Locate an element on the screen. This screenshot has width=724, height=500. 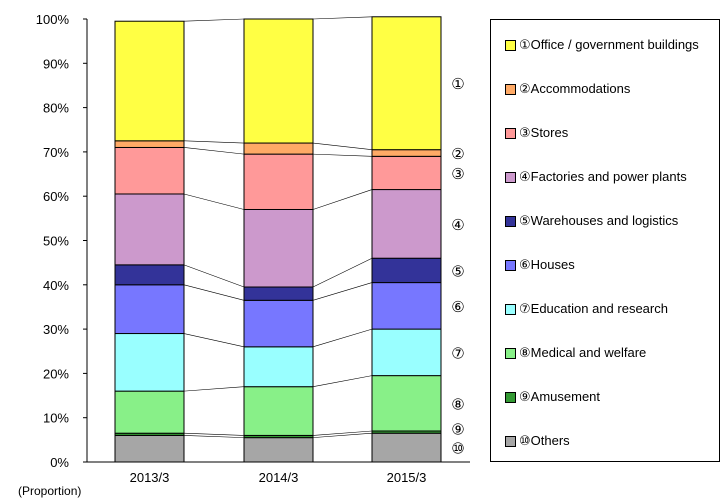
legend-label: ②Accommodations is located at coordinates (575, 88).